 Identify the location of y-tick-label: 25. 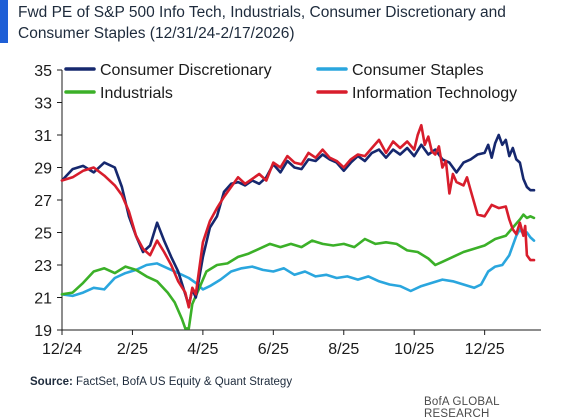
(43, 234).